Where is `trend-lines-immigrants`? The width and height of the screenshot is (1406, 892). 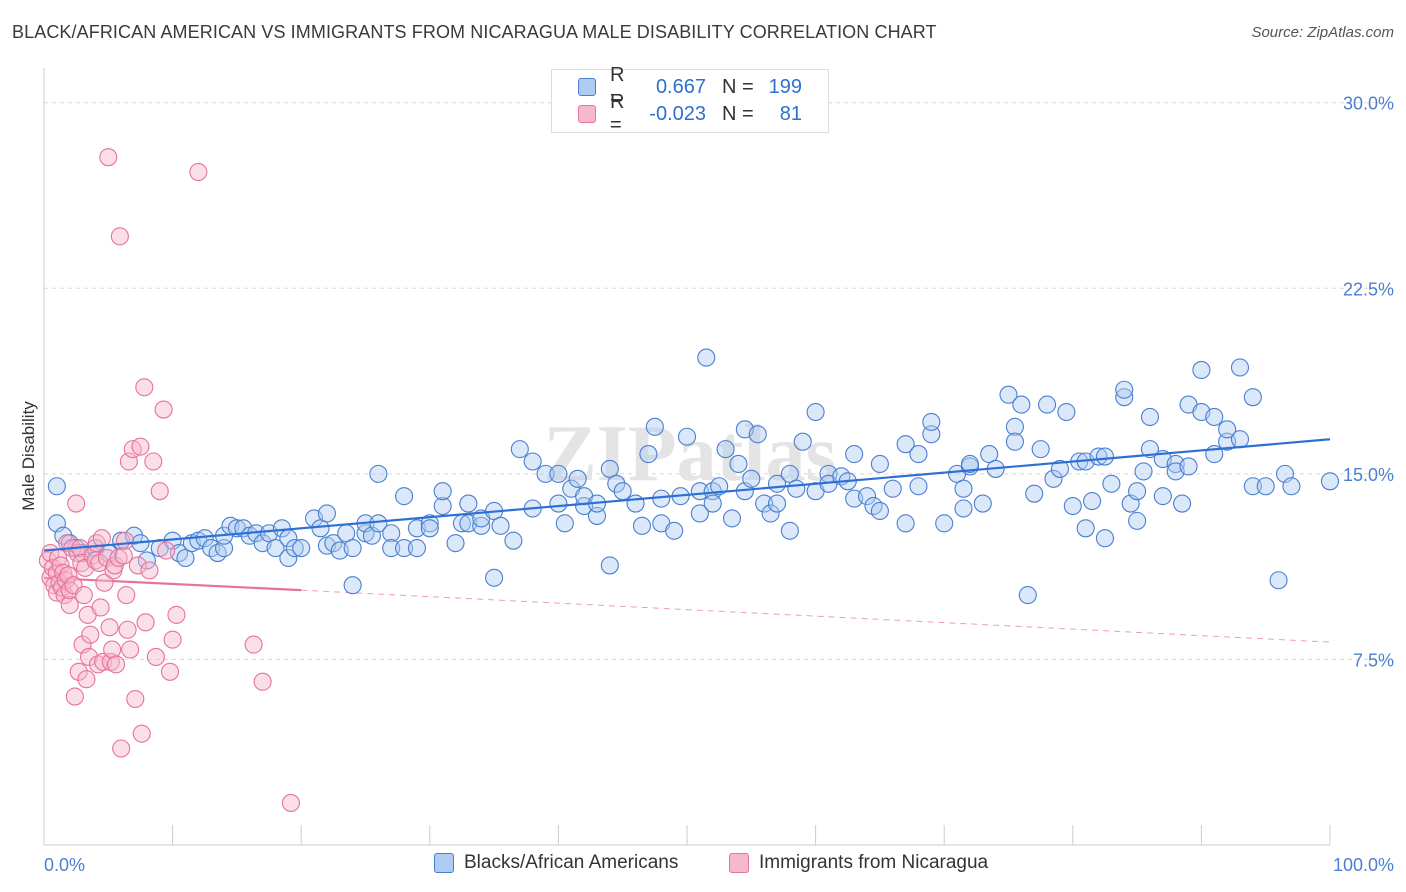
trend-lines-immigrants is located at coordinates (687, 609).